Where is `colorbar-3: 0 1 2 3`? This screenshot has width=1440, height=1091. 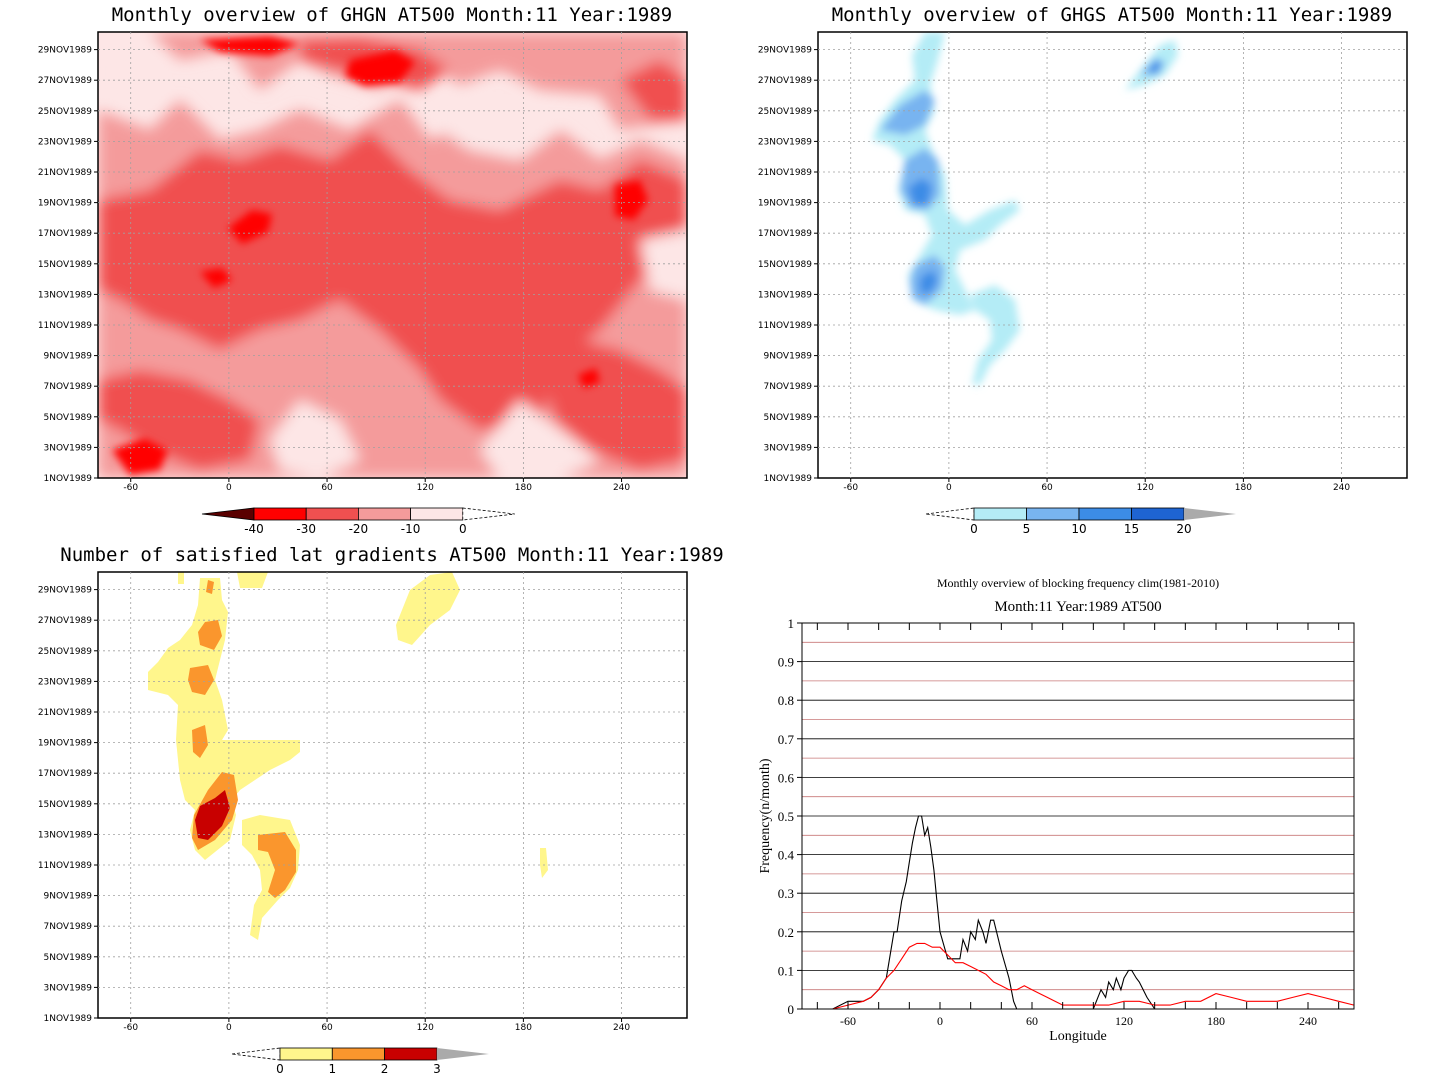
colorbar-3: 0 1 2 3 is located at coordinates (360, 1061).